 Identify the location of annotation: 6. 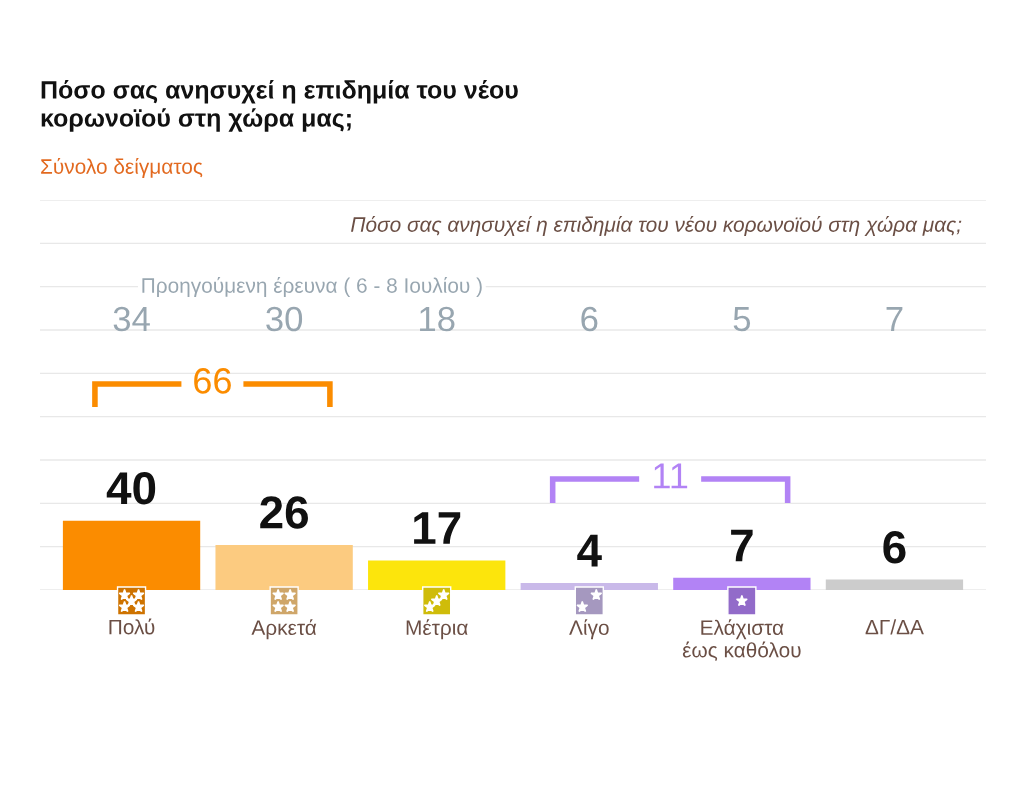
(589, 319).